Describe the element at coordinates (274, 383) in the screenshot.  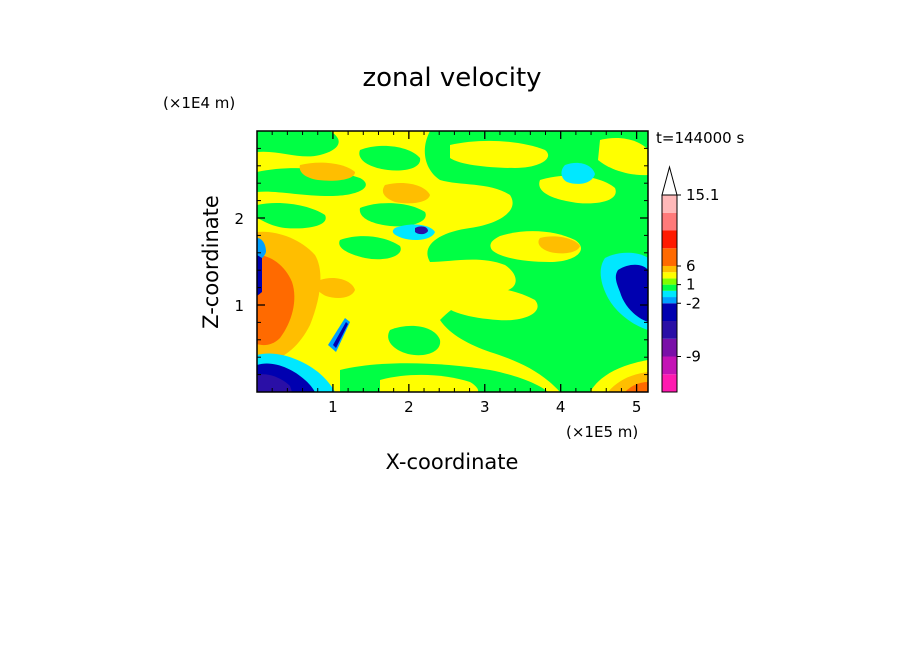
I see `field-region-navy-bottom-left` at that location.